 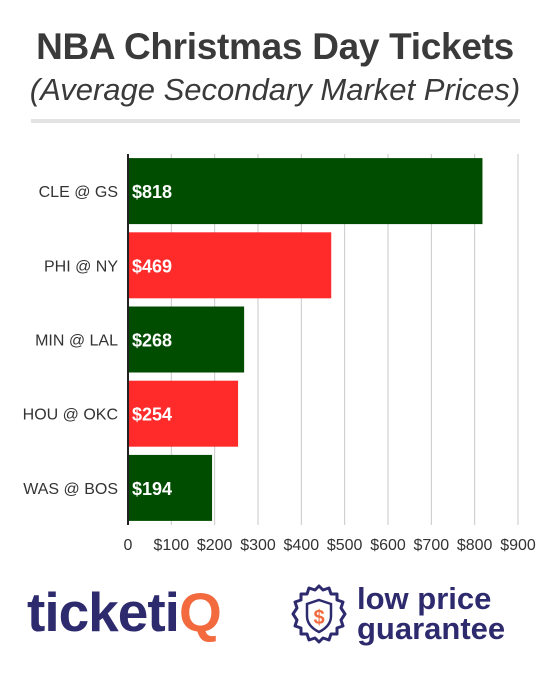 I want to click on category-label: HOU @ OKC, so click(x=70, y=415).